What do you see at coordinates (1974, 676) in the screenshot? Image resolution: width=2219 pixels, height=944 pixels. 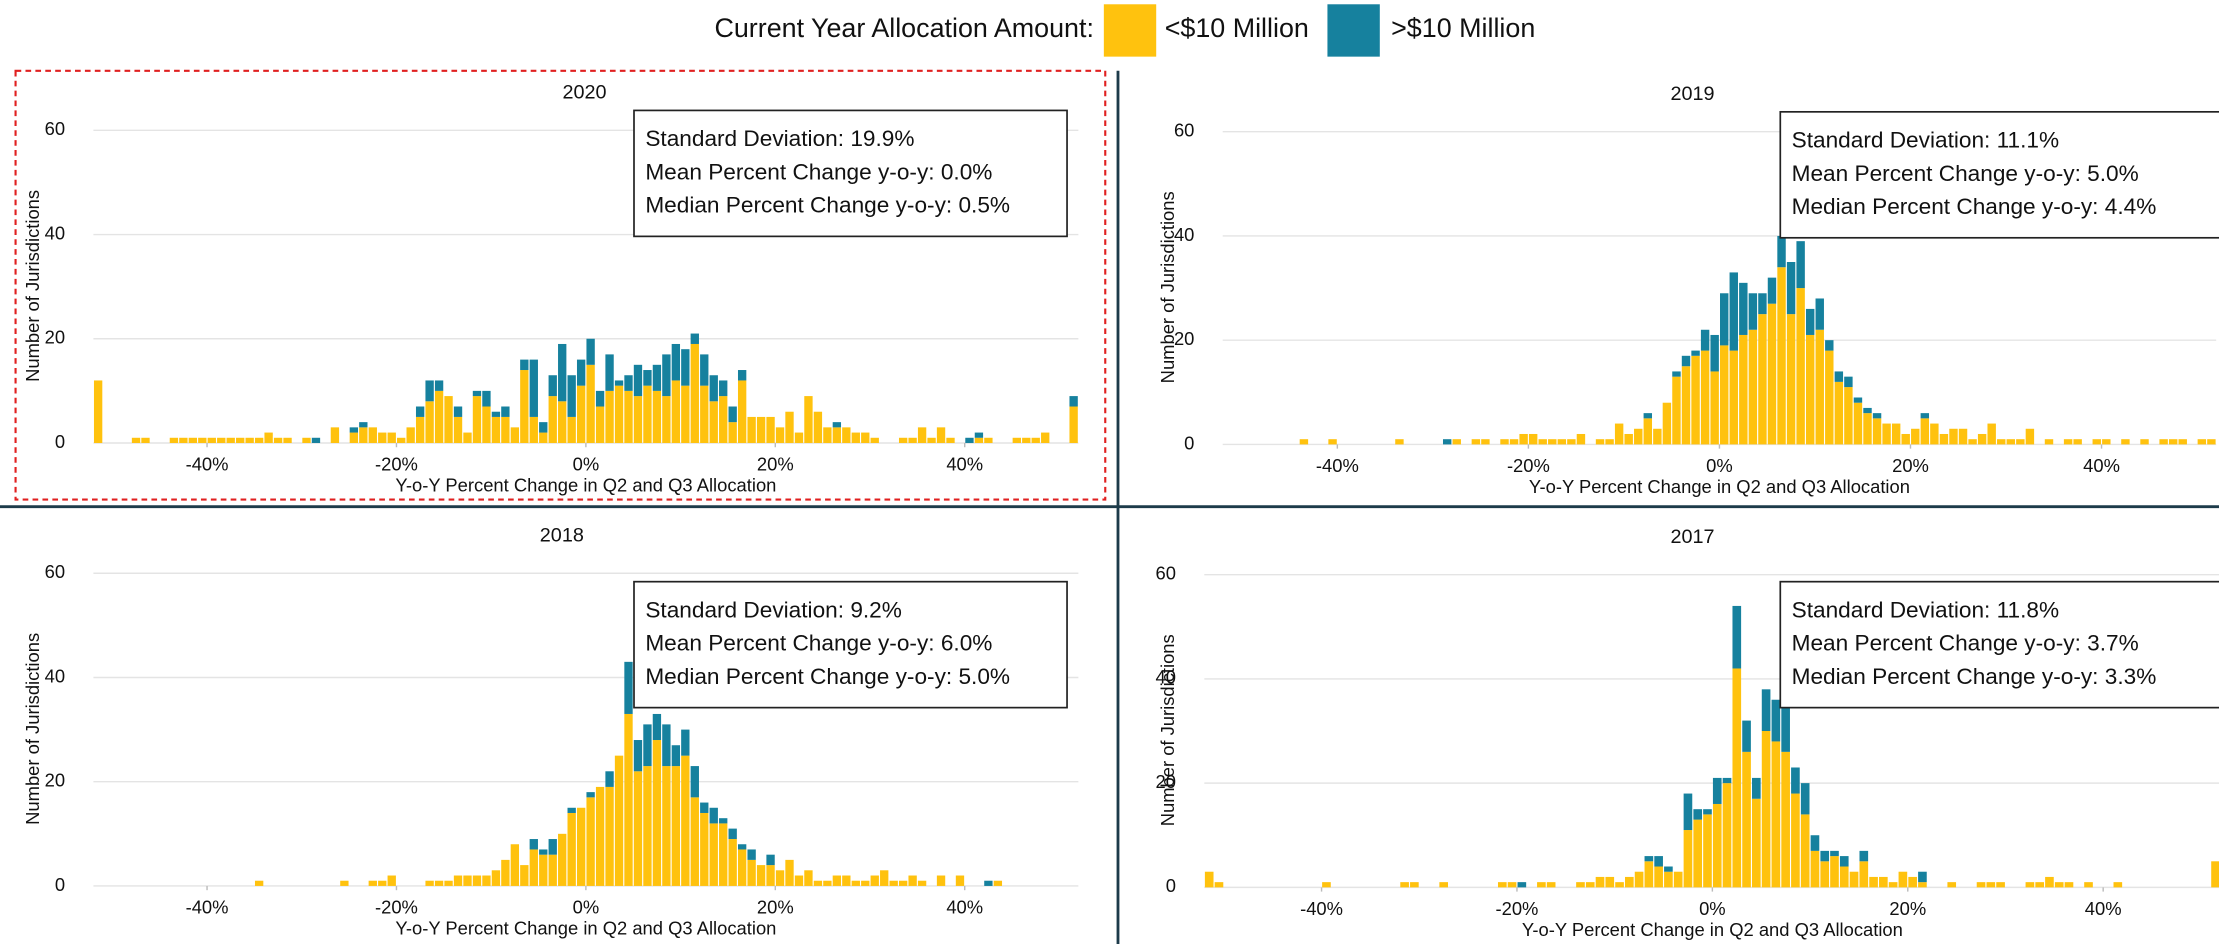 I see `stats-text: Median Percent Change y-o-y: 3.3%` at bounding box center [1974, 676].